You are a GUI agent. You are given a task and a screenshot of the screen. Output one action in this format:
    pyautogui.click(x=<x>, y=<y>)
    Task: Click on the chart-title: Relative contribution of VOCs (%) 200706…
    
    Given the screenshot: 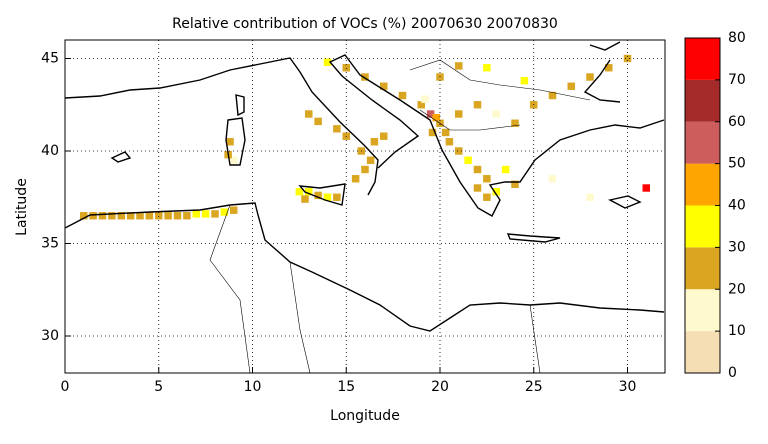 What is the action you would take?
    pyautogui.click(x=365, y=24)
    